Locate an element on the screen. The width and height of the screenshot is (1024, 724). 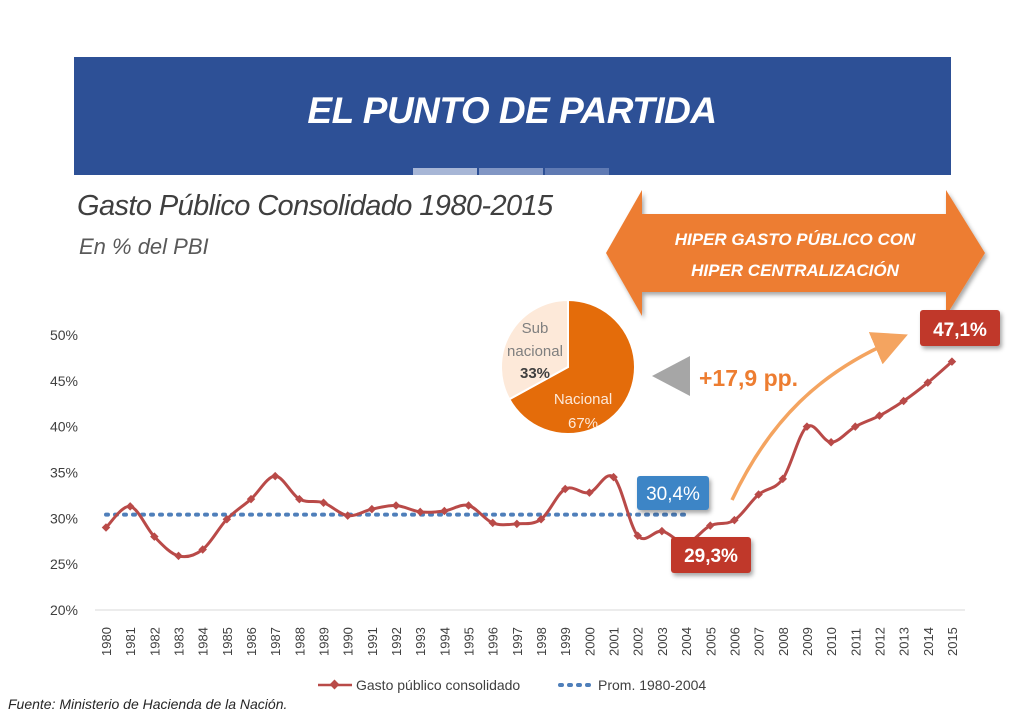
growth-arrow is located at coordinates (819, 416).